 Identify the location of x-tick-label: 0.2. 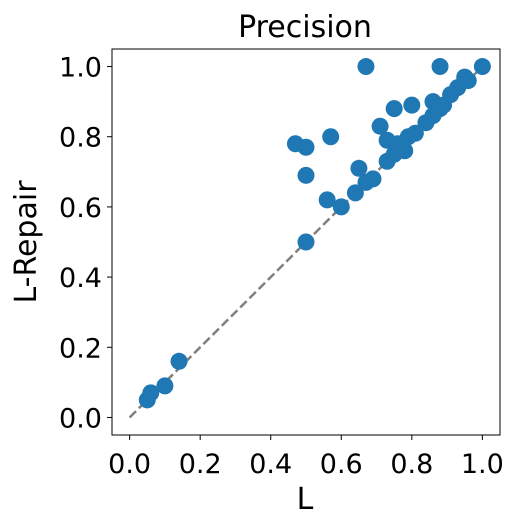
(200, 464).